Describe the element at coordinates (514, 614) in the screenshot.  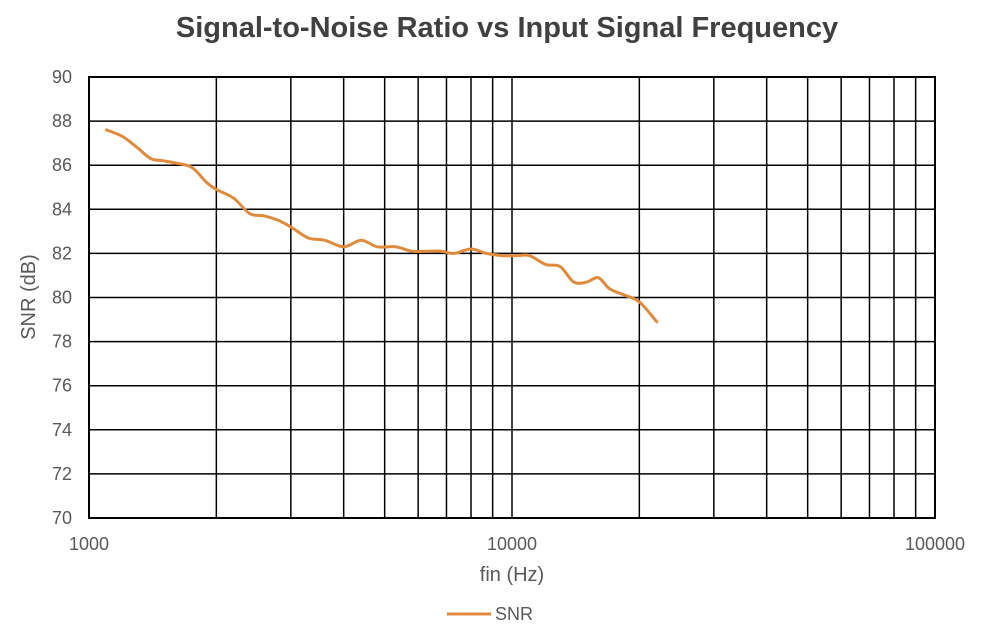
I see `legend-label-snr: SNR` at that location.